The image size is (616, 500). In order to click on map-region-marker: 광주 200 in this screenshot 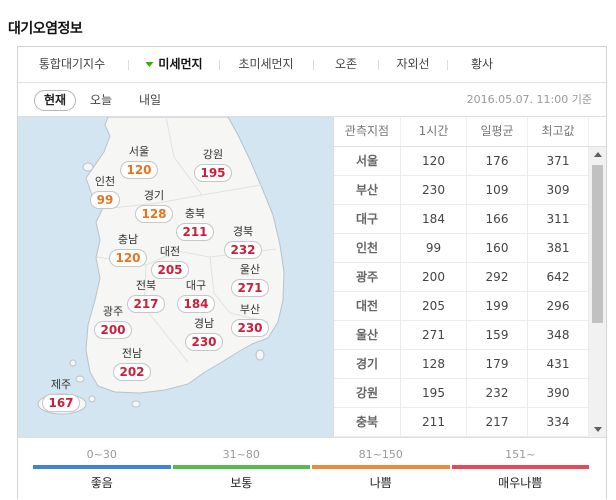, I will do `click(113, 322)`.